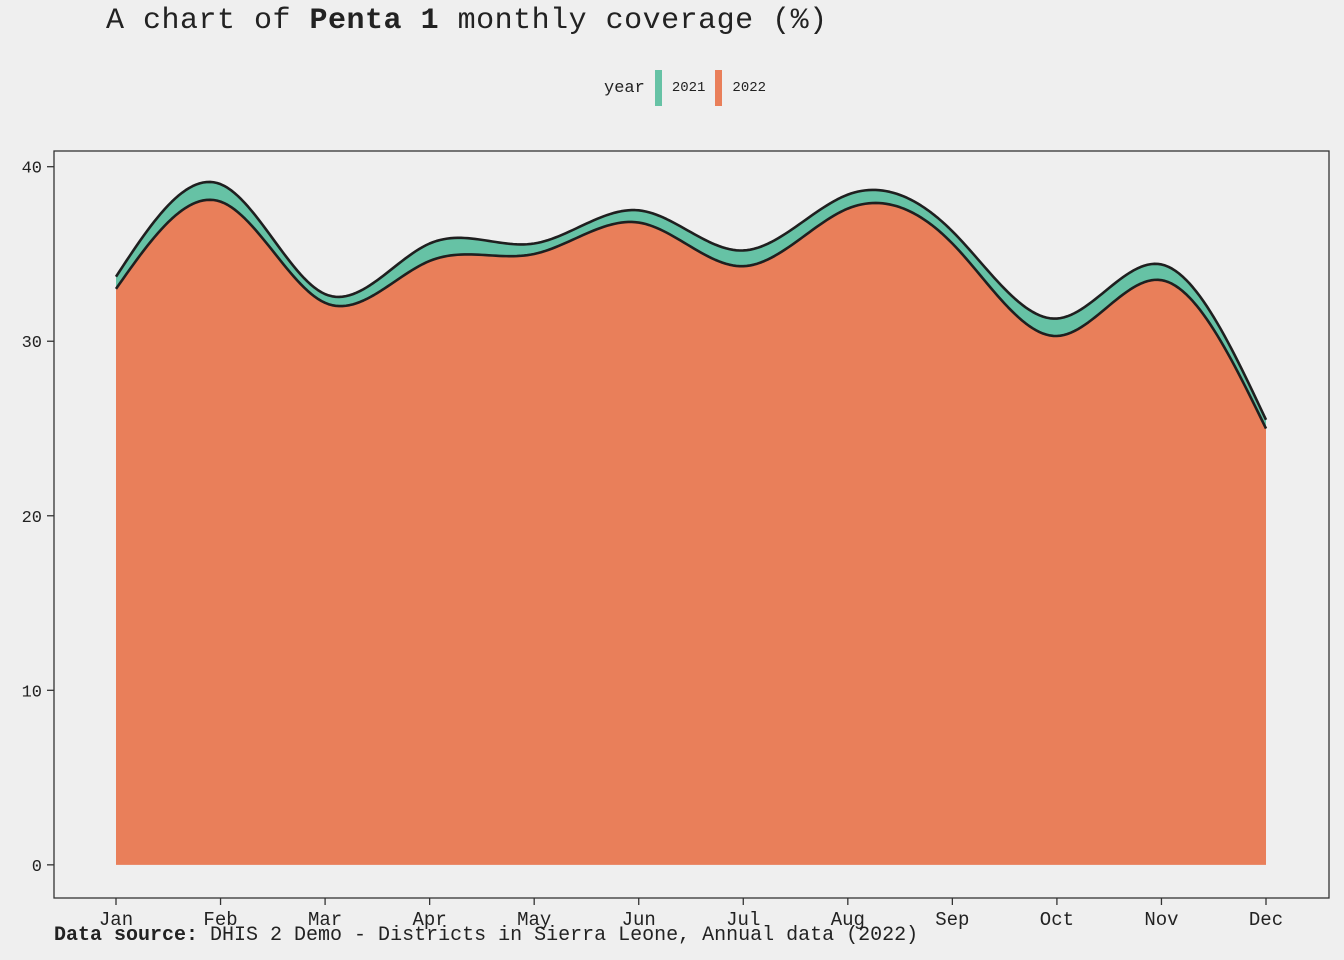  I want to click on title-suffix: monthly coverage (%), so click(633, 21).